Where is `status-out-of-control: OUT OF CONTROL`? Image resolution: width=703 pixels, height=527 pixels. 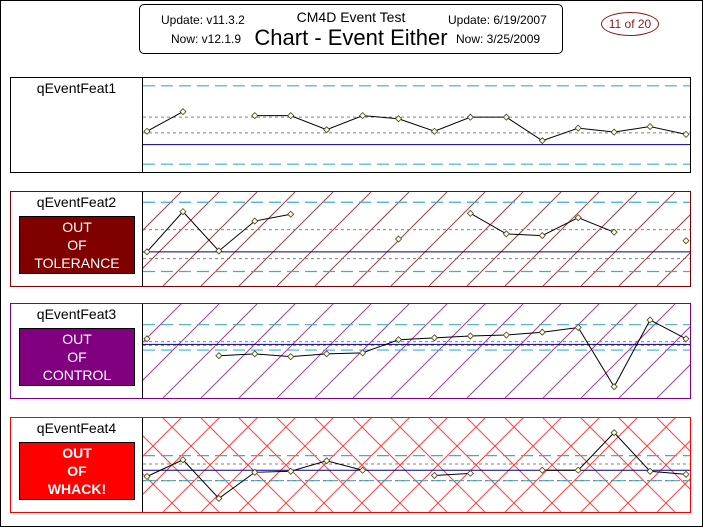 status-out-of-control: OUT OF CONTROL is located at coordinates (77, 357).